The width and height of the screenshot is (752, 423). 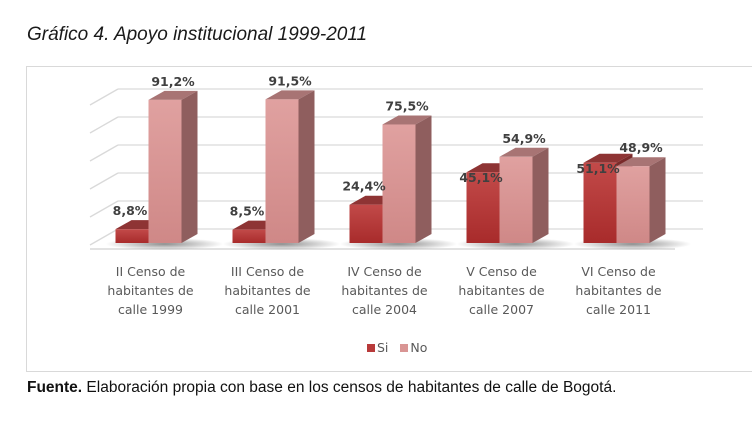 I want to click on x-tick-label-line: II Censo de, so click(x=150, y=271).